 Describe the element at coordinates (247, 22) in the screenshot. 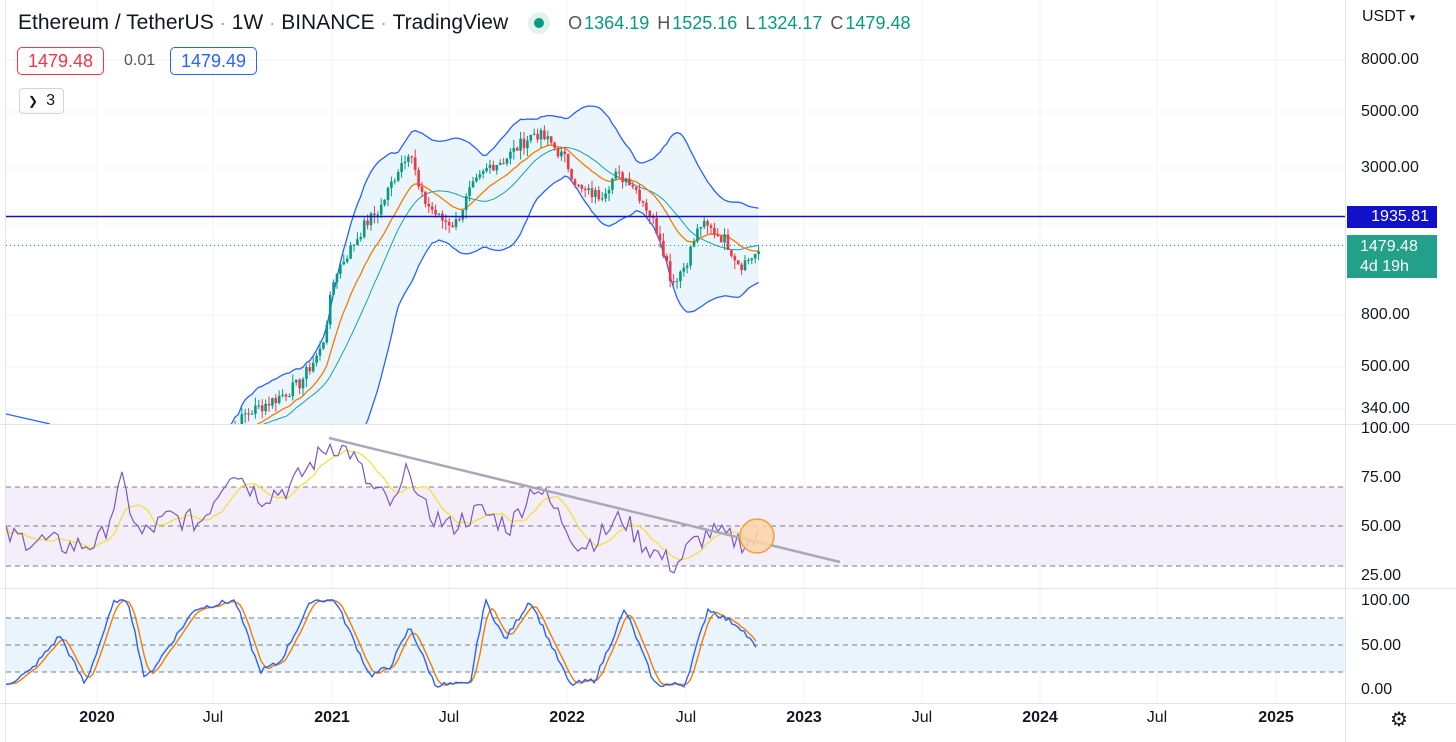

I see `interval: 1W` at that location.